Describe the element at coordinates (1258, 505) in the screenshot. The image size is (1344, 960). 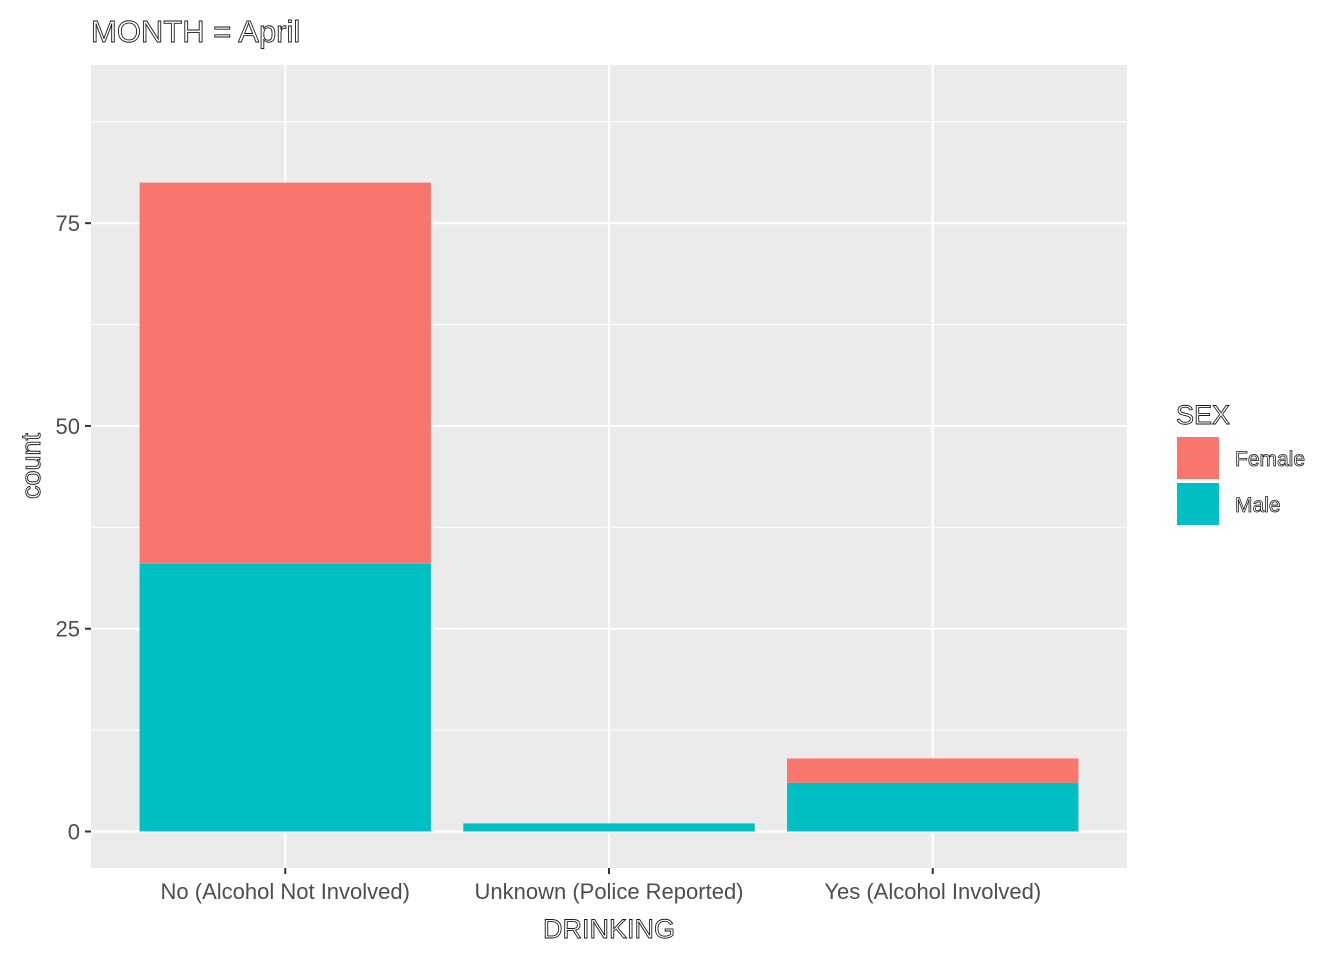
I see `legend-label-male: Male` at that location.